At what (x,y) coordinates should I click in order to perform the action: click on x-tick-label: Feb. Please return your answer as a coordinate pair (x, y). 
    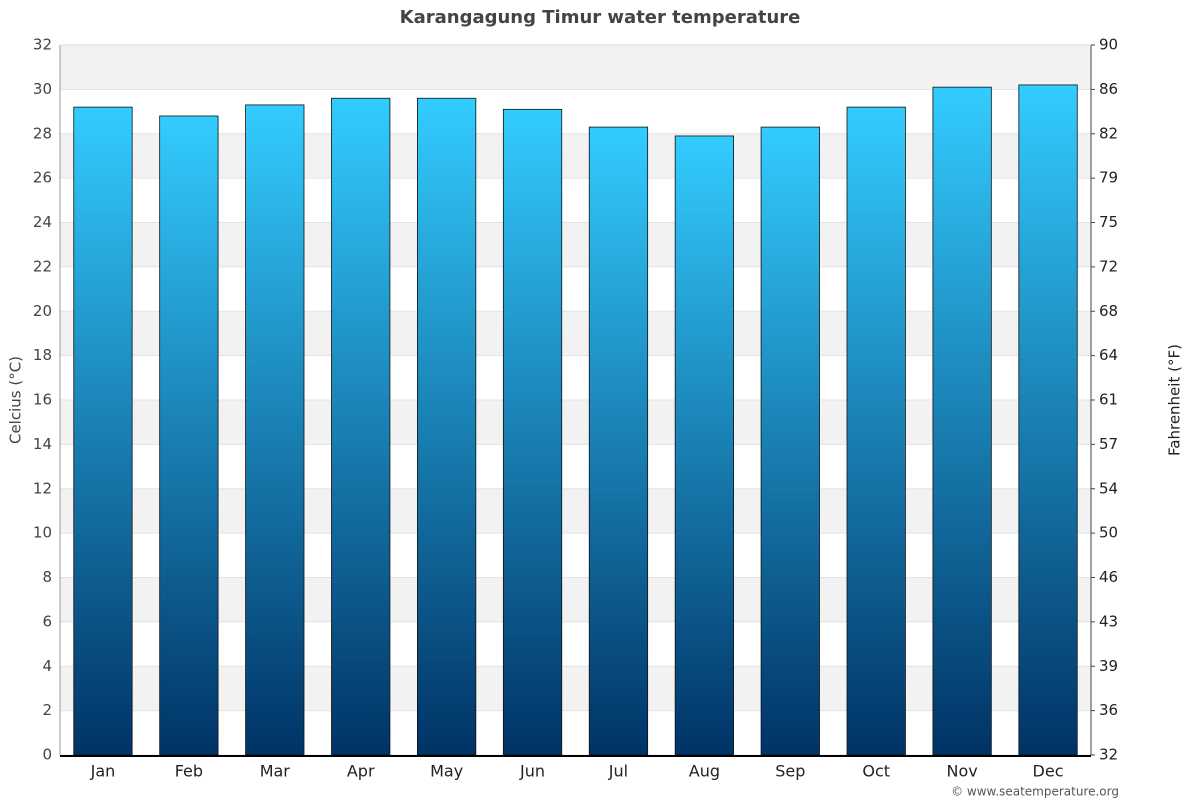
    Looking at the image, I should click on (189, 771).